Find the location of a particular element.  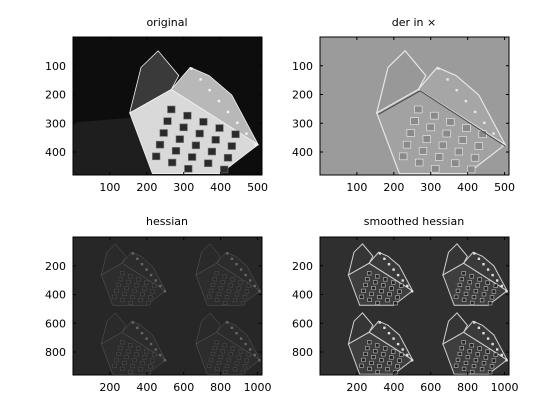

y-tick-label: 400 is located at coordinates (55, 295).